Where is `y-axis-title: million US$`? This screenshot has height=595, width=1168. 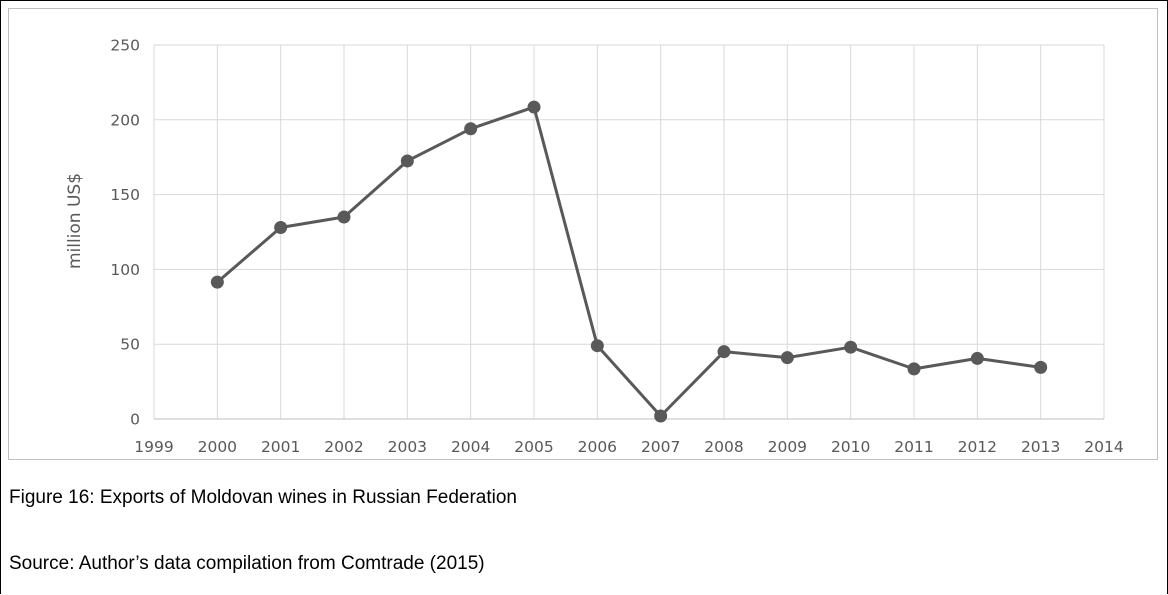
y-axis-title: million US$ is located at coordinates (75, 221).